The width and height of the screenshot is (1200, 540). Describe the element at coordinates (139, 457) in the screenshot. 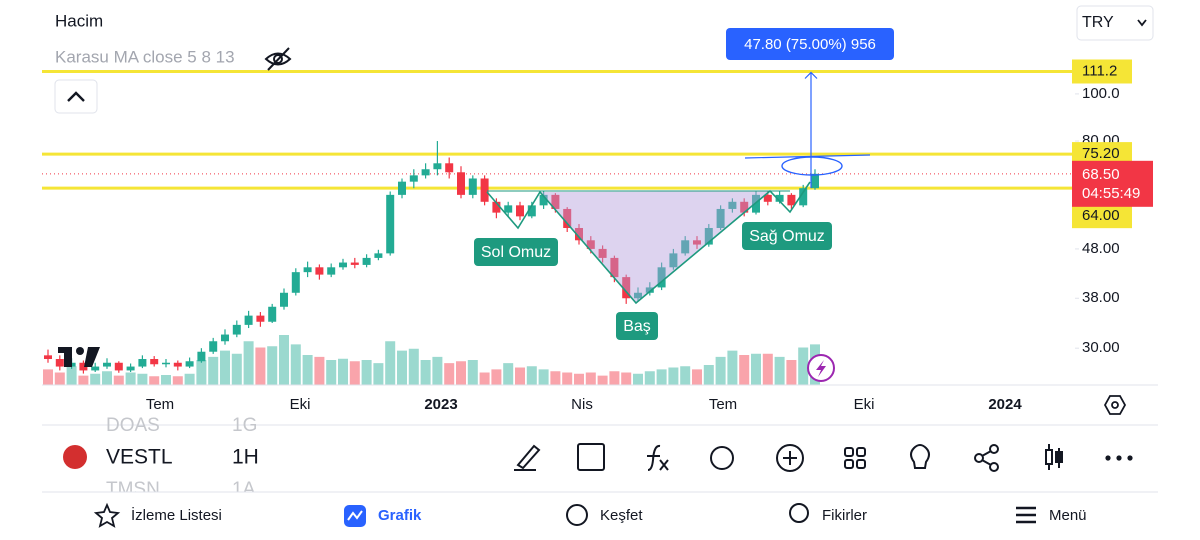

I see `symbol: VESTL` at that location.